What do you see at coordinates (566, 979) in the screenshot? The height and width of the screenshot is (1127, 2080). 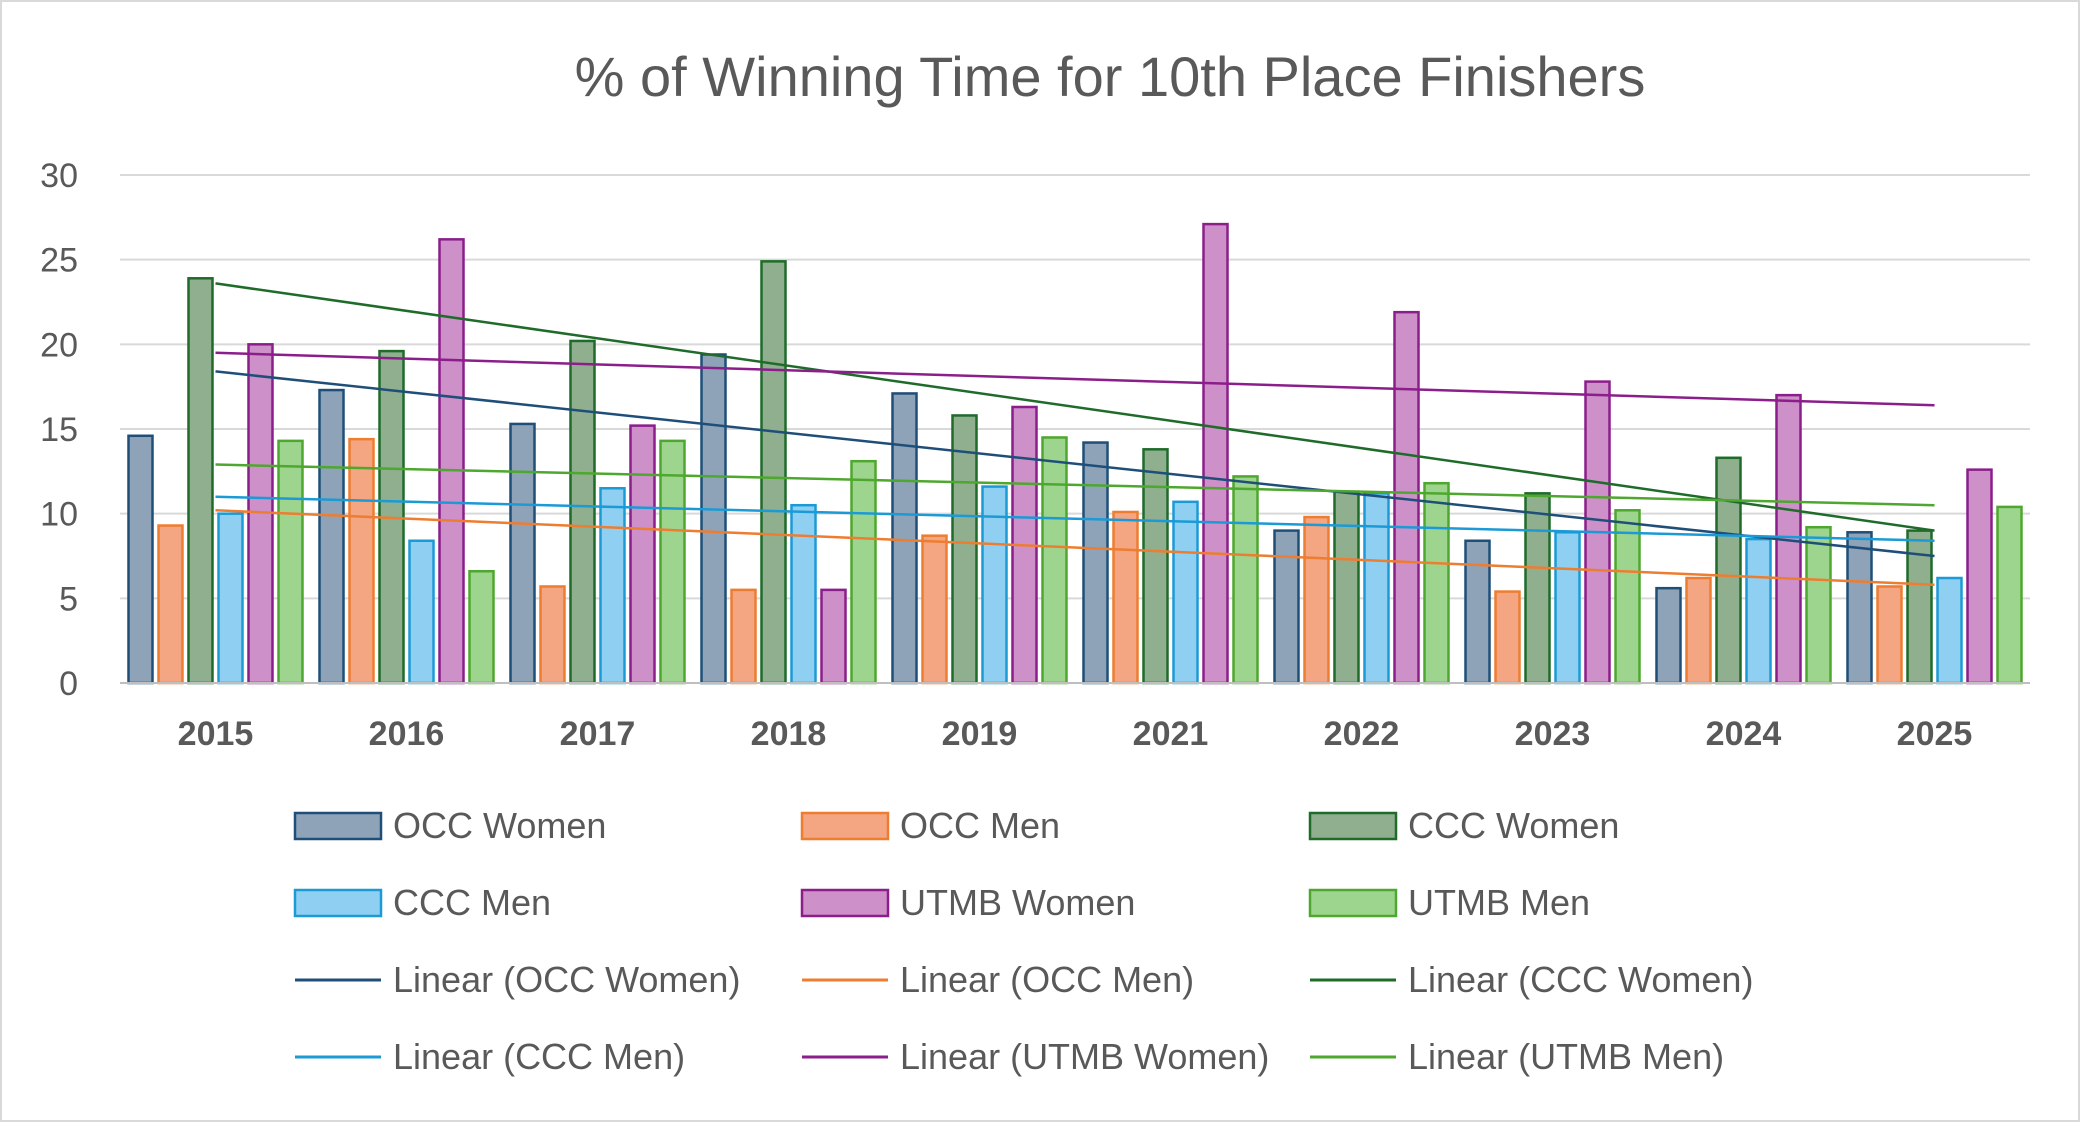 I see `legend-label: Linear (OCC Women)` at bounding box center [566, 979].